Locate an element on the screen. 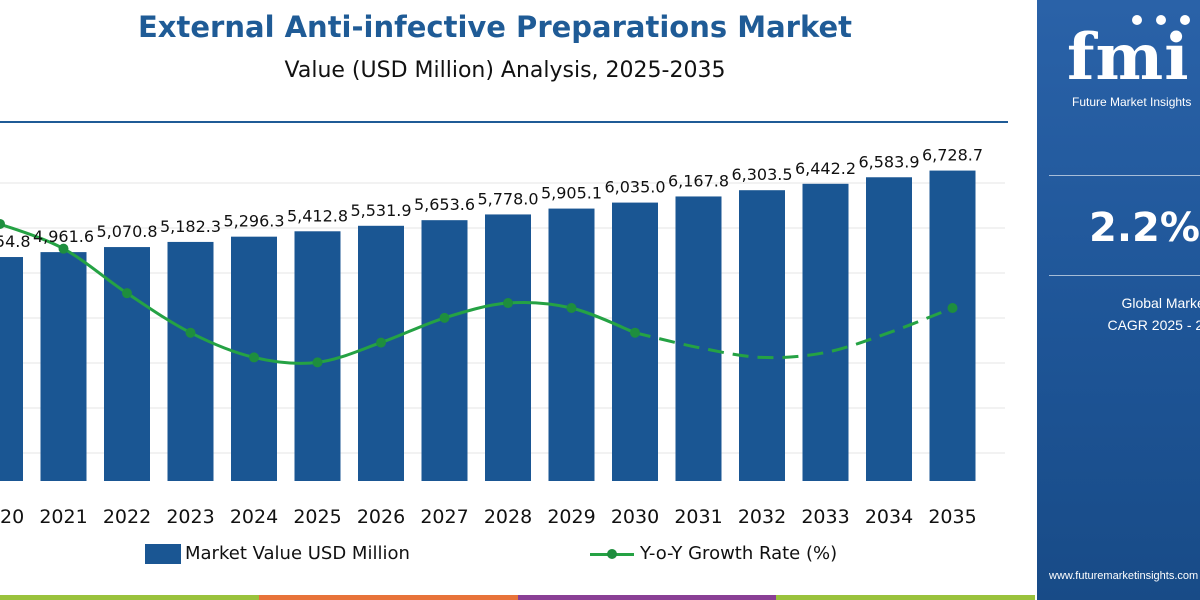  x-tick-2026: 2026 is located at coordinates (381, 517).